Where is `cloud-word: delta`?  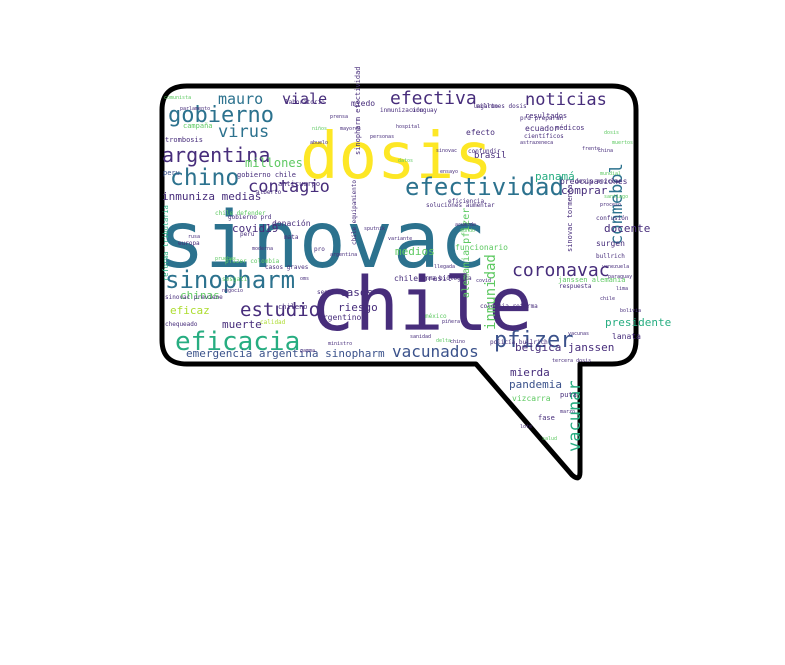
cloud-word: delta is located at coordinates (443, 341).